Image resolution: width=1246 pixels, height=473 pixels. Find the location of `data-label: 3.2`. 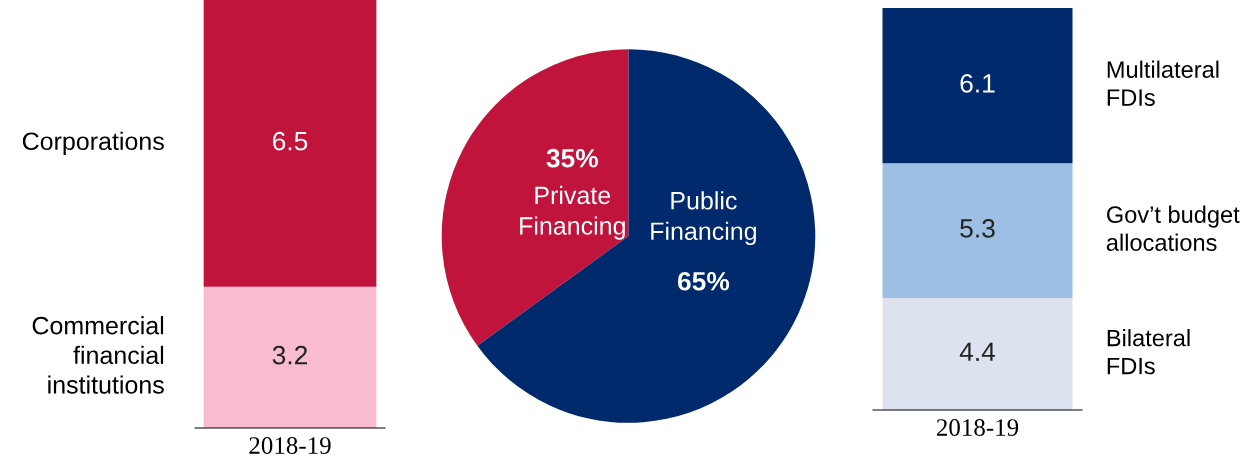

data-label: 3.2 is located at coordinates (290, 355).